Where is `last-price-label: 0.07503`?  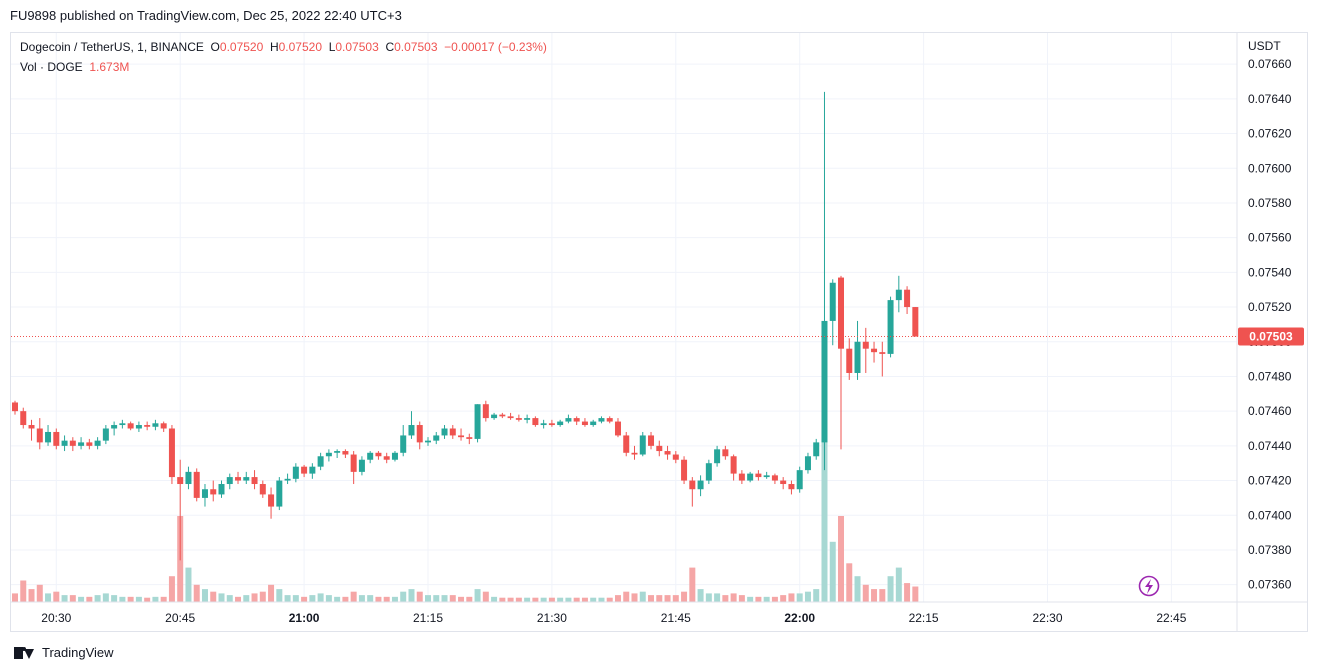
last-price-label: 0.07503 is located at coordinates (1271, 337).